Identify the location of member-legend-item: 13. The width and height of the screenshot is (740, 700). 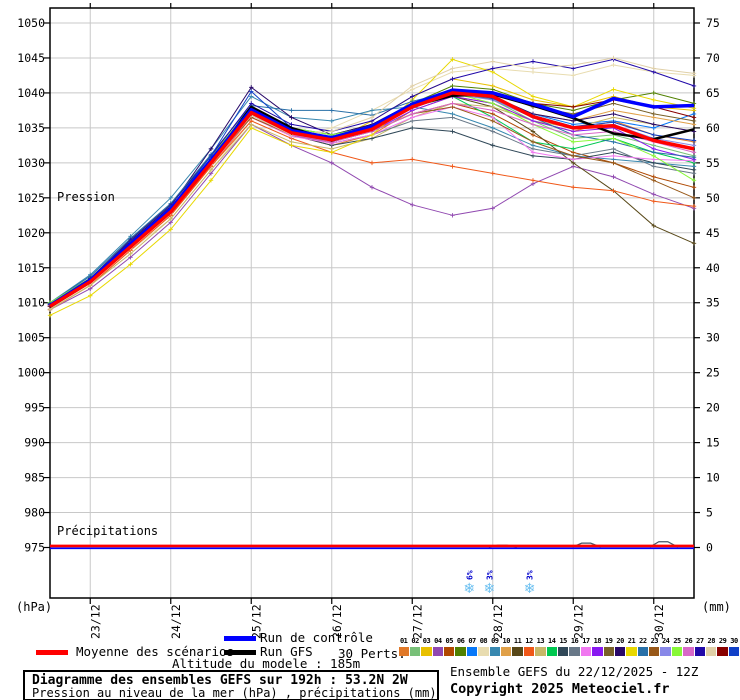
(540, 646).